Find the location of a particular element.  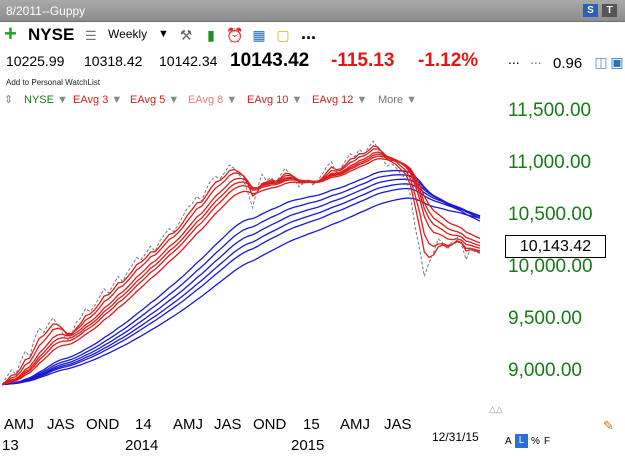

tools-icon: ⚒ is located at coordinates (186, 35).